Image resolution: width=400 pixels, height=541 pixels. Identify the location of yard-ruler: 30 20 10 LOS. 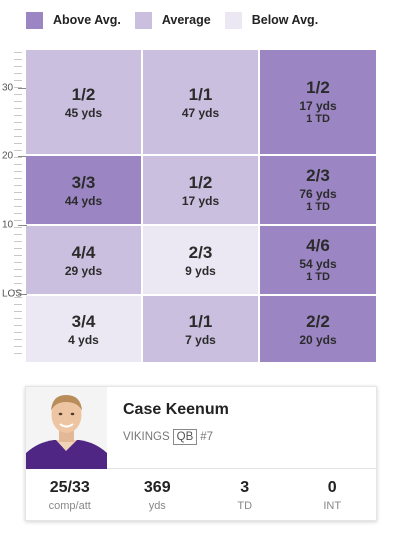
(13, 206).